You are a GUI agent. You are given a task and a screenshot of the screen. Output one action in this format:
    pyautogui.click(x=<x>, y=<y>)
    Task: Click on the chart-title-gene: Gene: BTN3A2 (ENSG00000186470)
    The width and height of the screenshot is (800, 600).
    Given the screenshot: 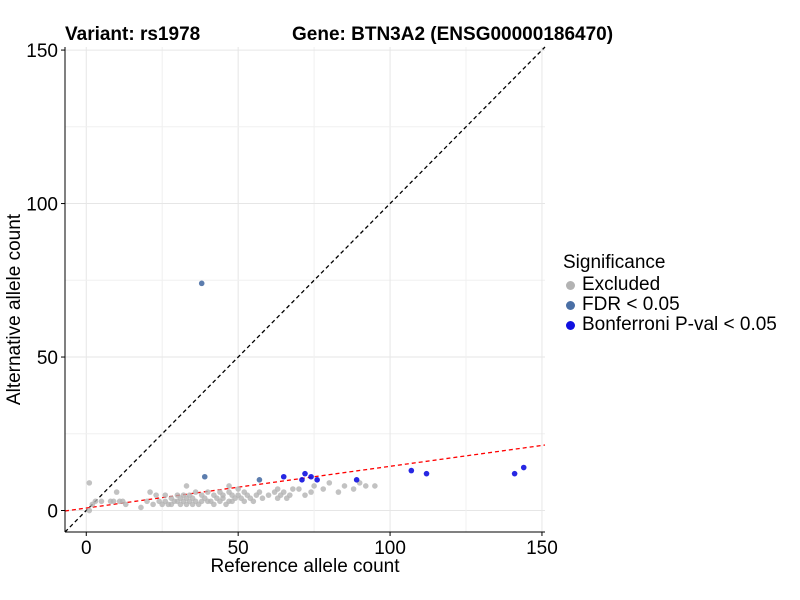 What is the action you would take?
    pyautogui.click(x=453, y=34)
    